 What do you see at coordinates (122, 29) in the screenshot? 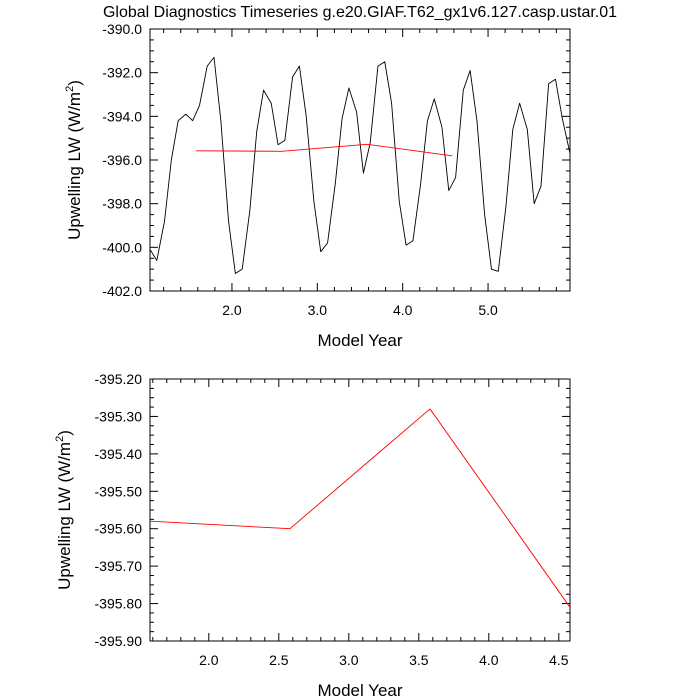
I see `y-tick-label: -390.0` at bounding box center [122, 29].